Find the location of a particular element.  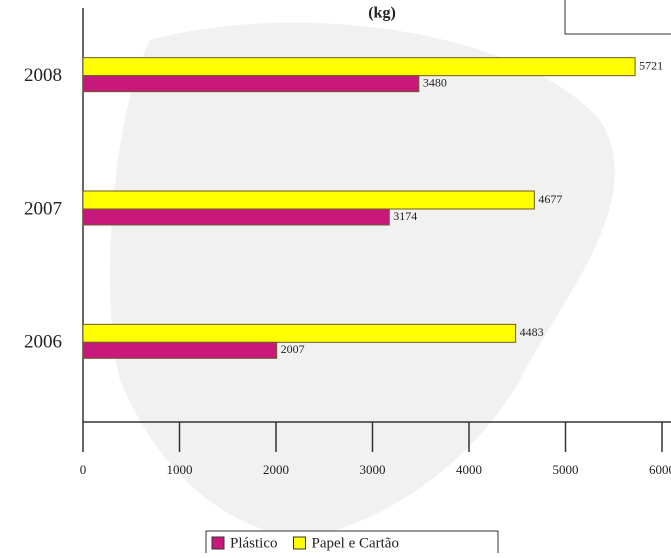

y-tick-label: 2006 is located at coordinates (43, 342).